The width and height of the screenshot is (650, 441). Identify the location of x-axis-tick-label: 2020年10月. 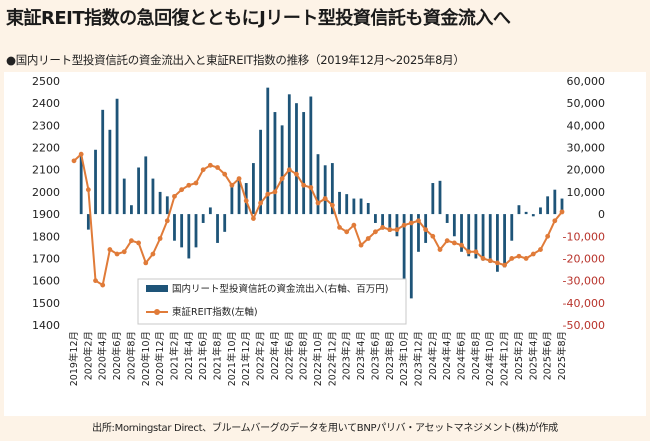
(146, 358).